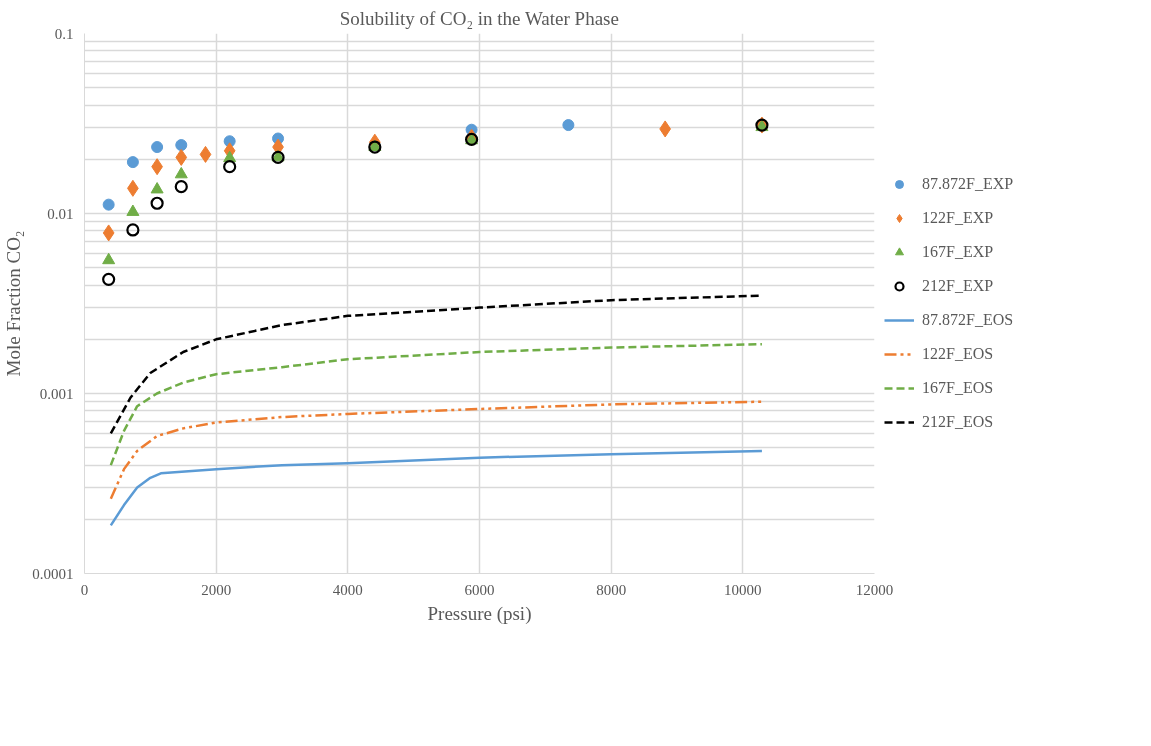 The image size is (1151, 746). Describe the element at coordinates (968, 184) in the screenshot. I see `legend-label: 87.872F_EXP` at that location.